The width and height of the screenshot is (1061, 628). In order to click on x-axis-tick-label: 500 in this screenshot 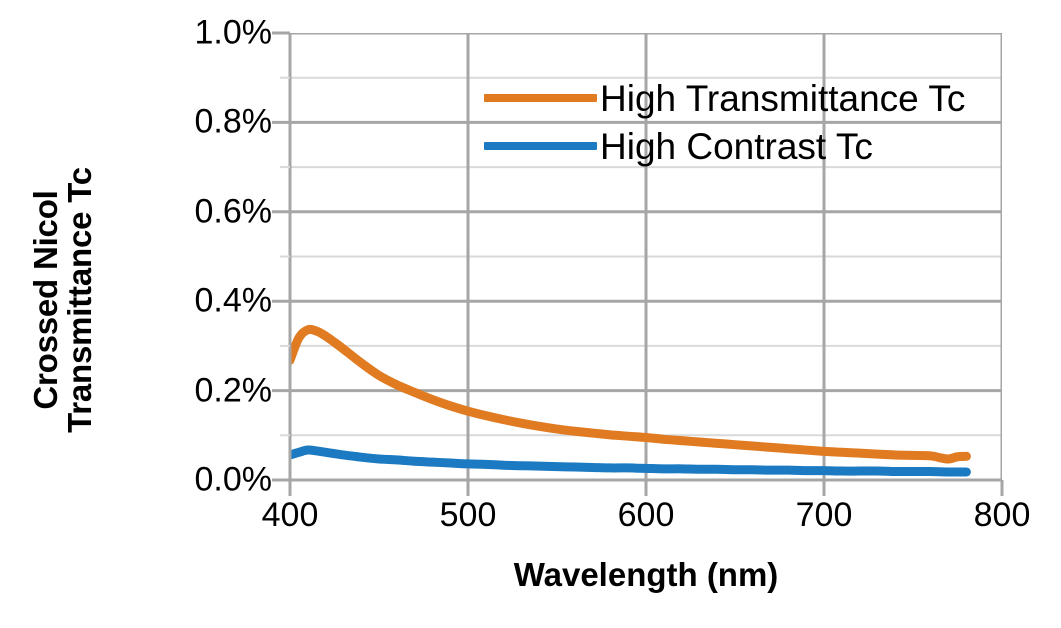, I will do `click(468, 515)`.